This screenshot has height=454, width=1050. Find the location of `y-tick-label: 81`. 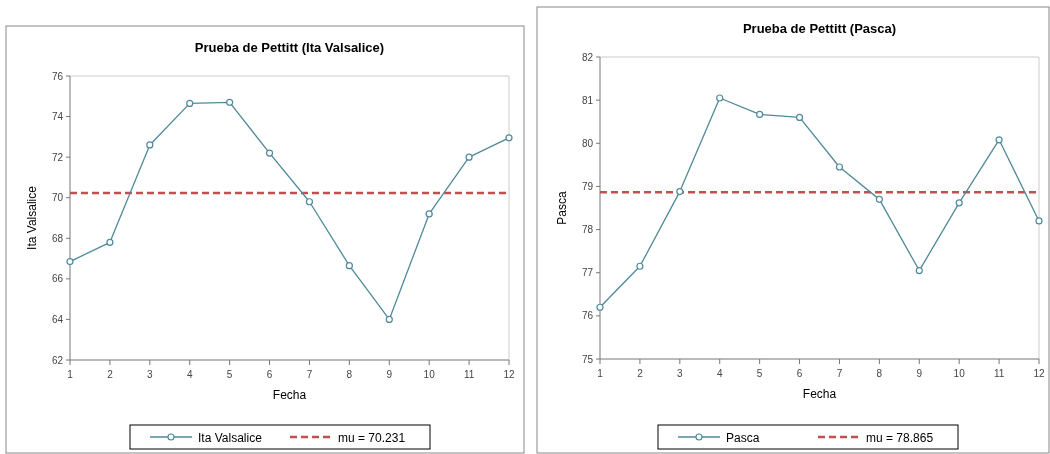

y-tick-label: 81 is located at coordinates (587, 100).